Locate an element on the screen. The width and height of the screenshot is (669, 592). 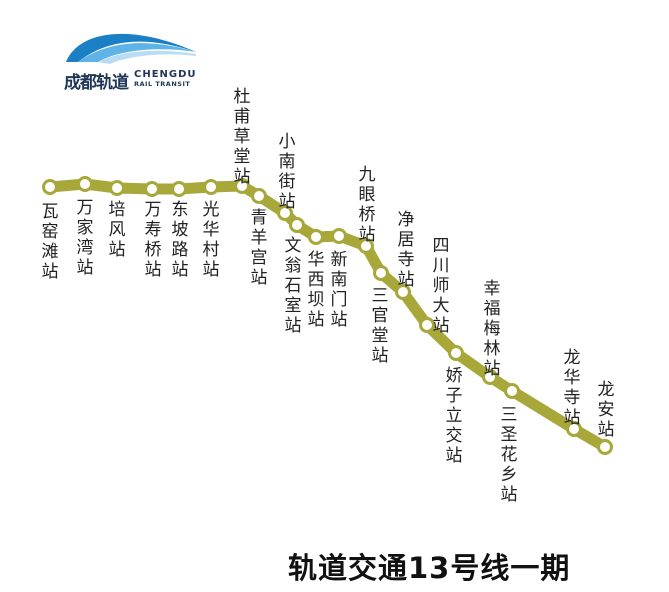
station-label: 光华村站 is located at coordinates (211, 240).